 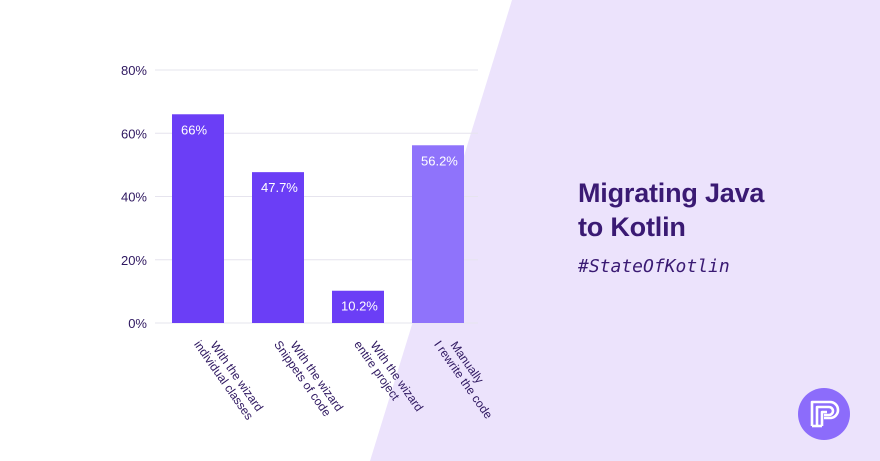 I want to click on y-tick-label: 40%, so click(x=134, y=197).